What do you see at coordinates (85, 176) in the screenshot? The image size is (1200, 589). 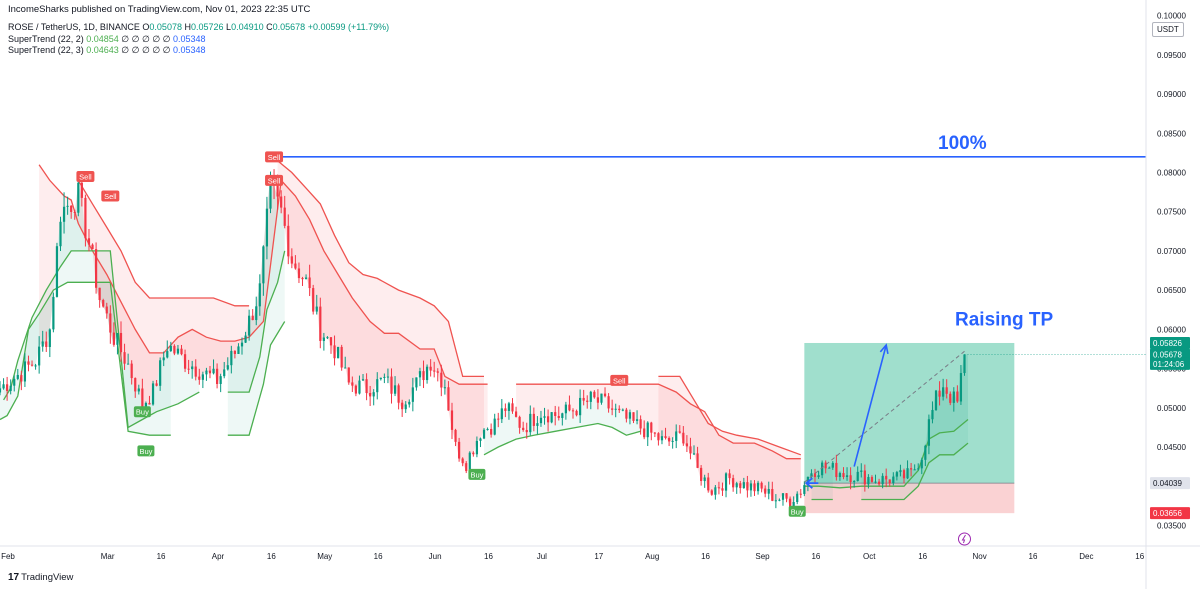 I see `signal-label: Sell` at bounding box center [85, 176].